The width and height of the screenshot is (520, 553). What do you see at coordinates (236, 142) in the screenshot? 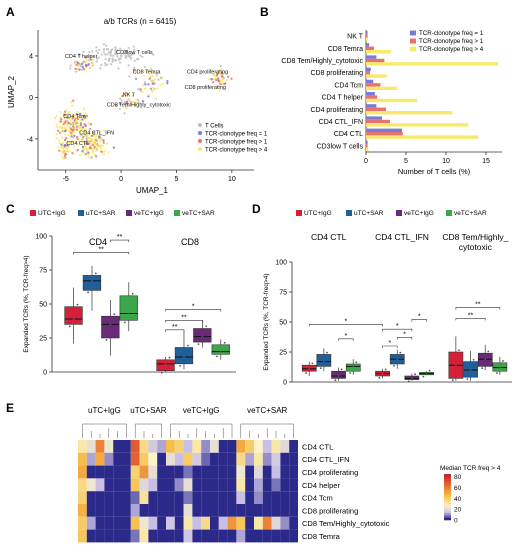
I see `legend-label: TCR-clonotype freq > 1` at bounding box center [236, 142].